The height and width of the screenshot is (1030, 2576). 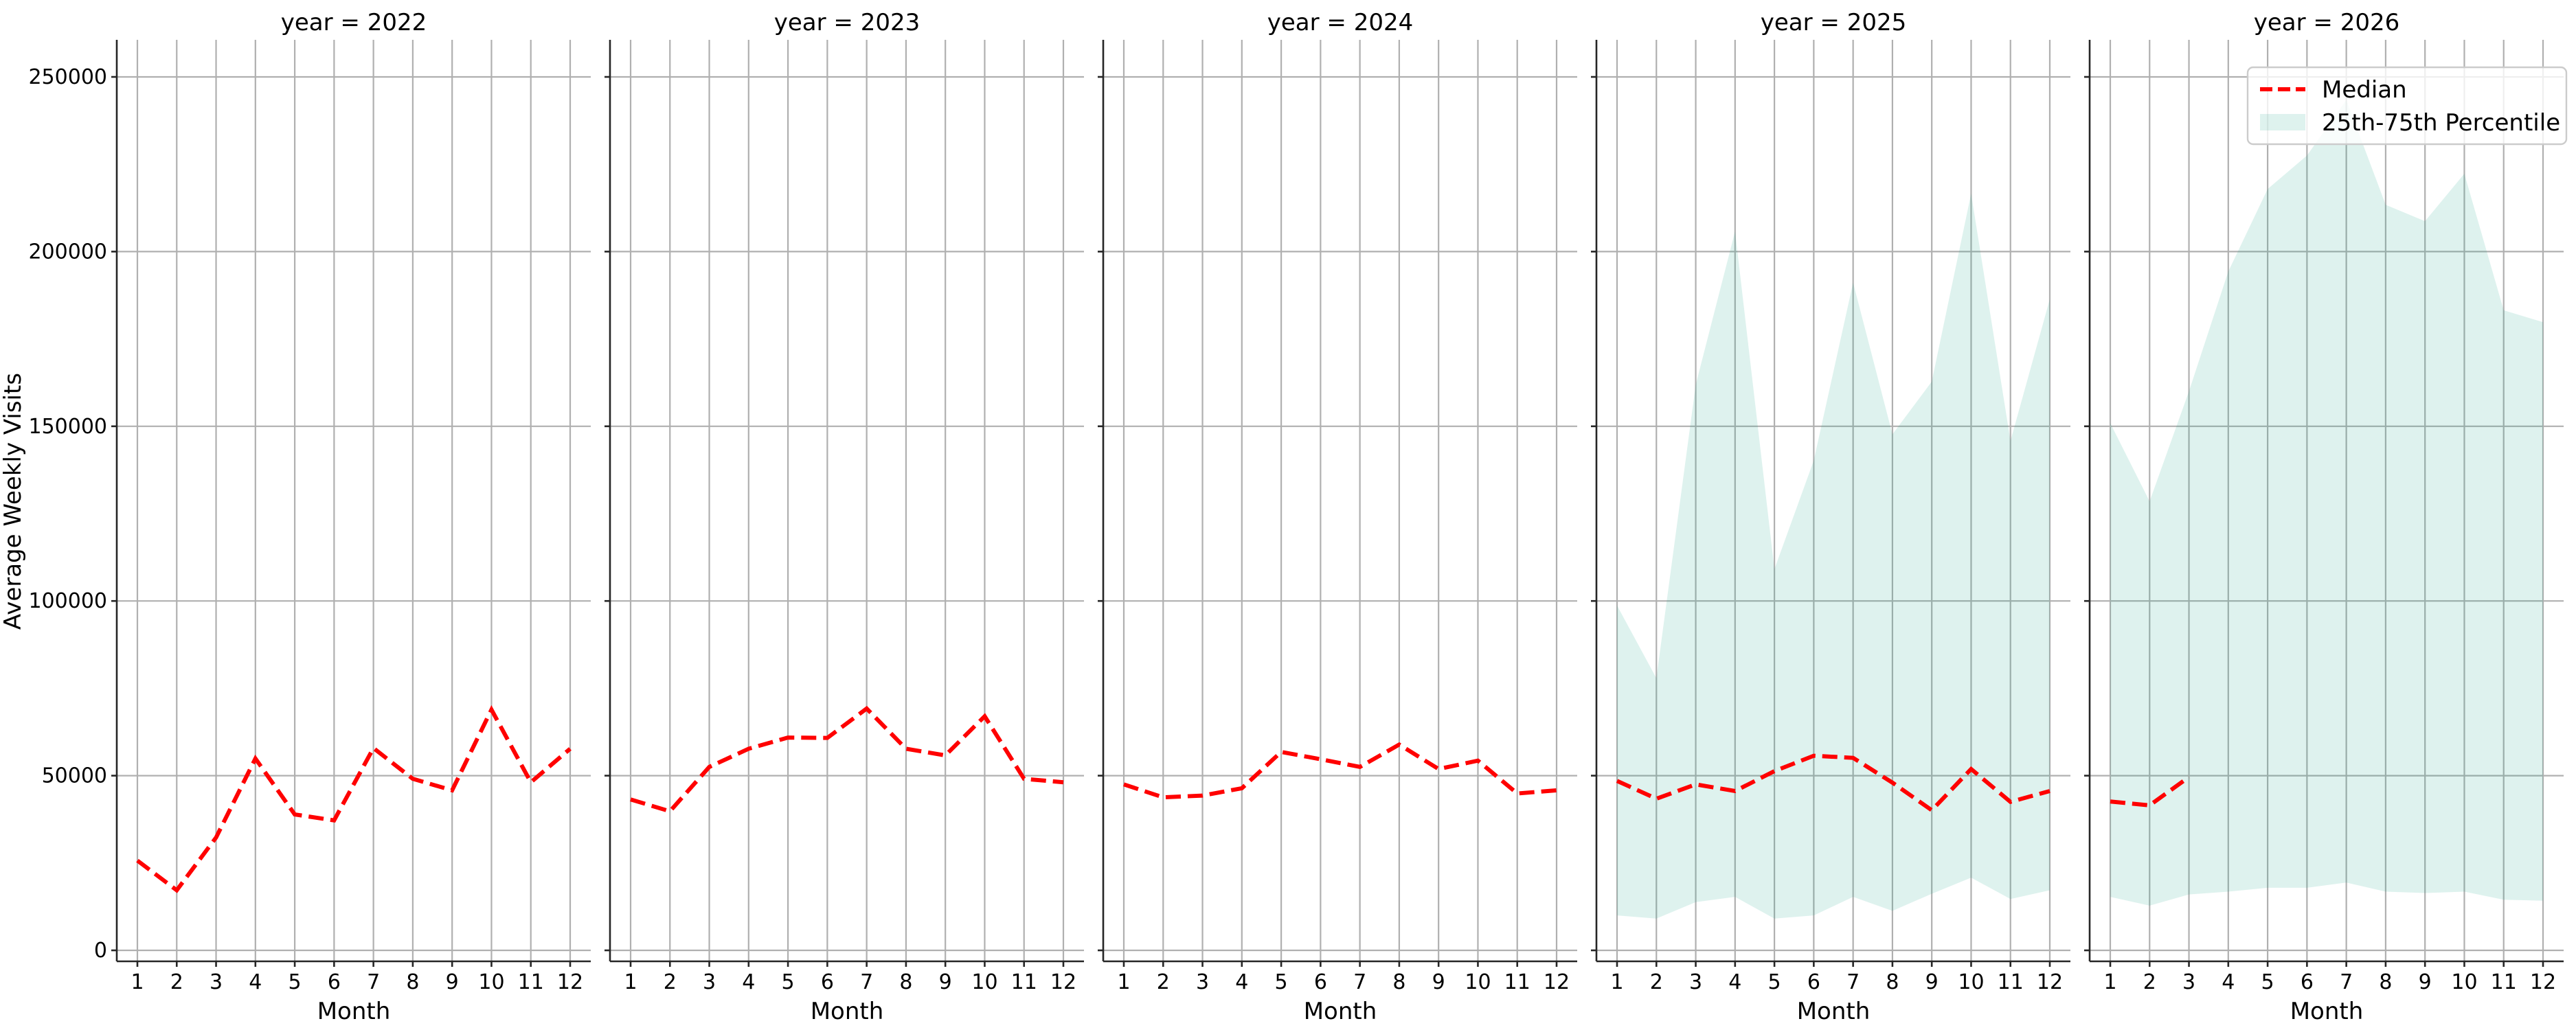 What do you see at coordinates (13, 501) in the screenshot?
I see `y-axis-label: Average Weekly Visits` at bounding box center [13, 501].